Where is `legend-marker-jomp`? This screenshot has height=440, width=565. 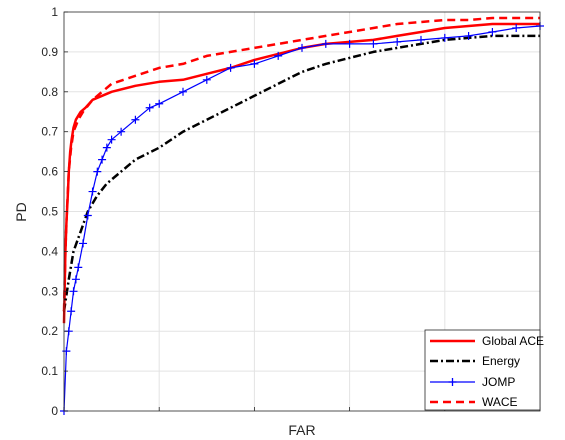
legend-marker-jomp is located at coordinates (452, 382).